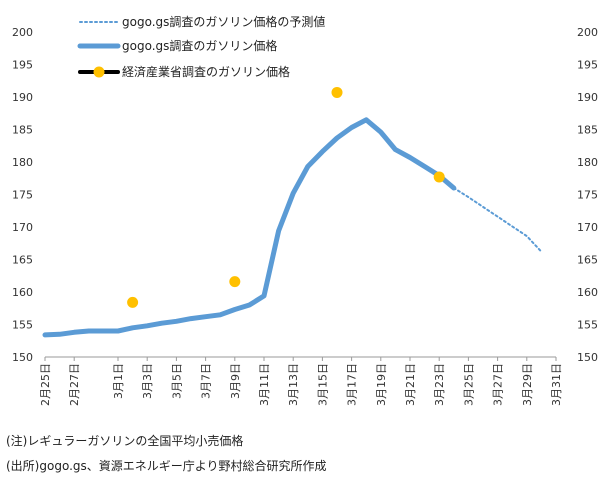 The width and height of the screenshot is (599, 486). What do you see at coordinates (199, 45) in the screenshot?
I see `legend-label: gogo.gs調査のガソリン価格` at bounding box center [199, 45].